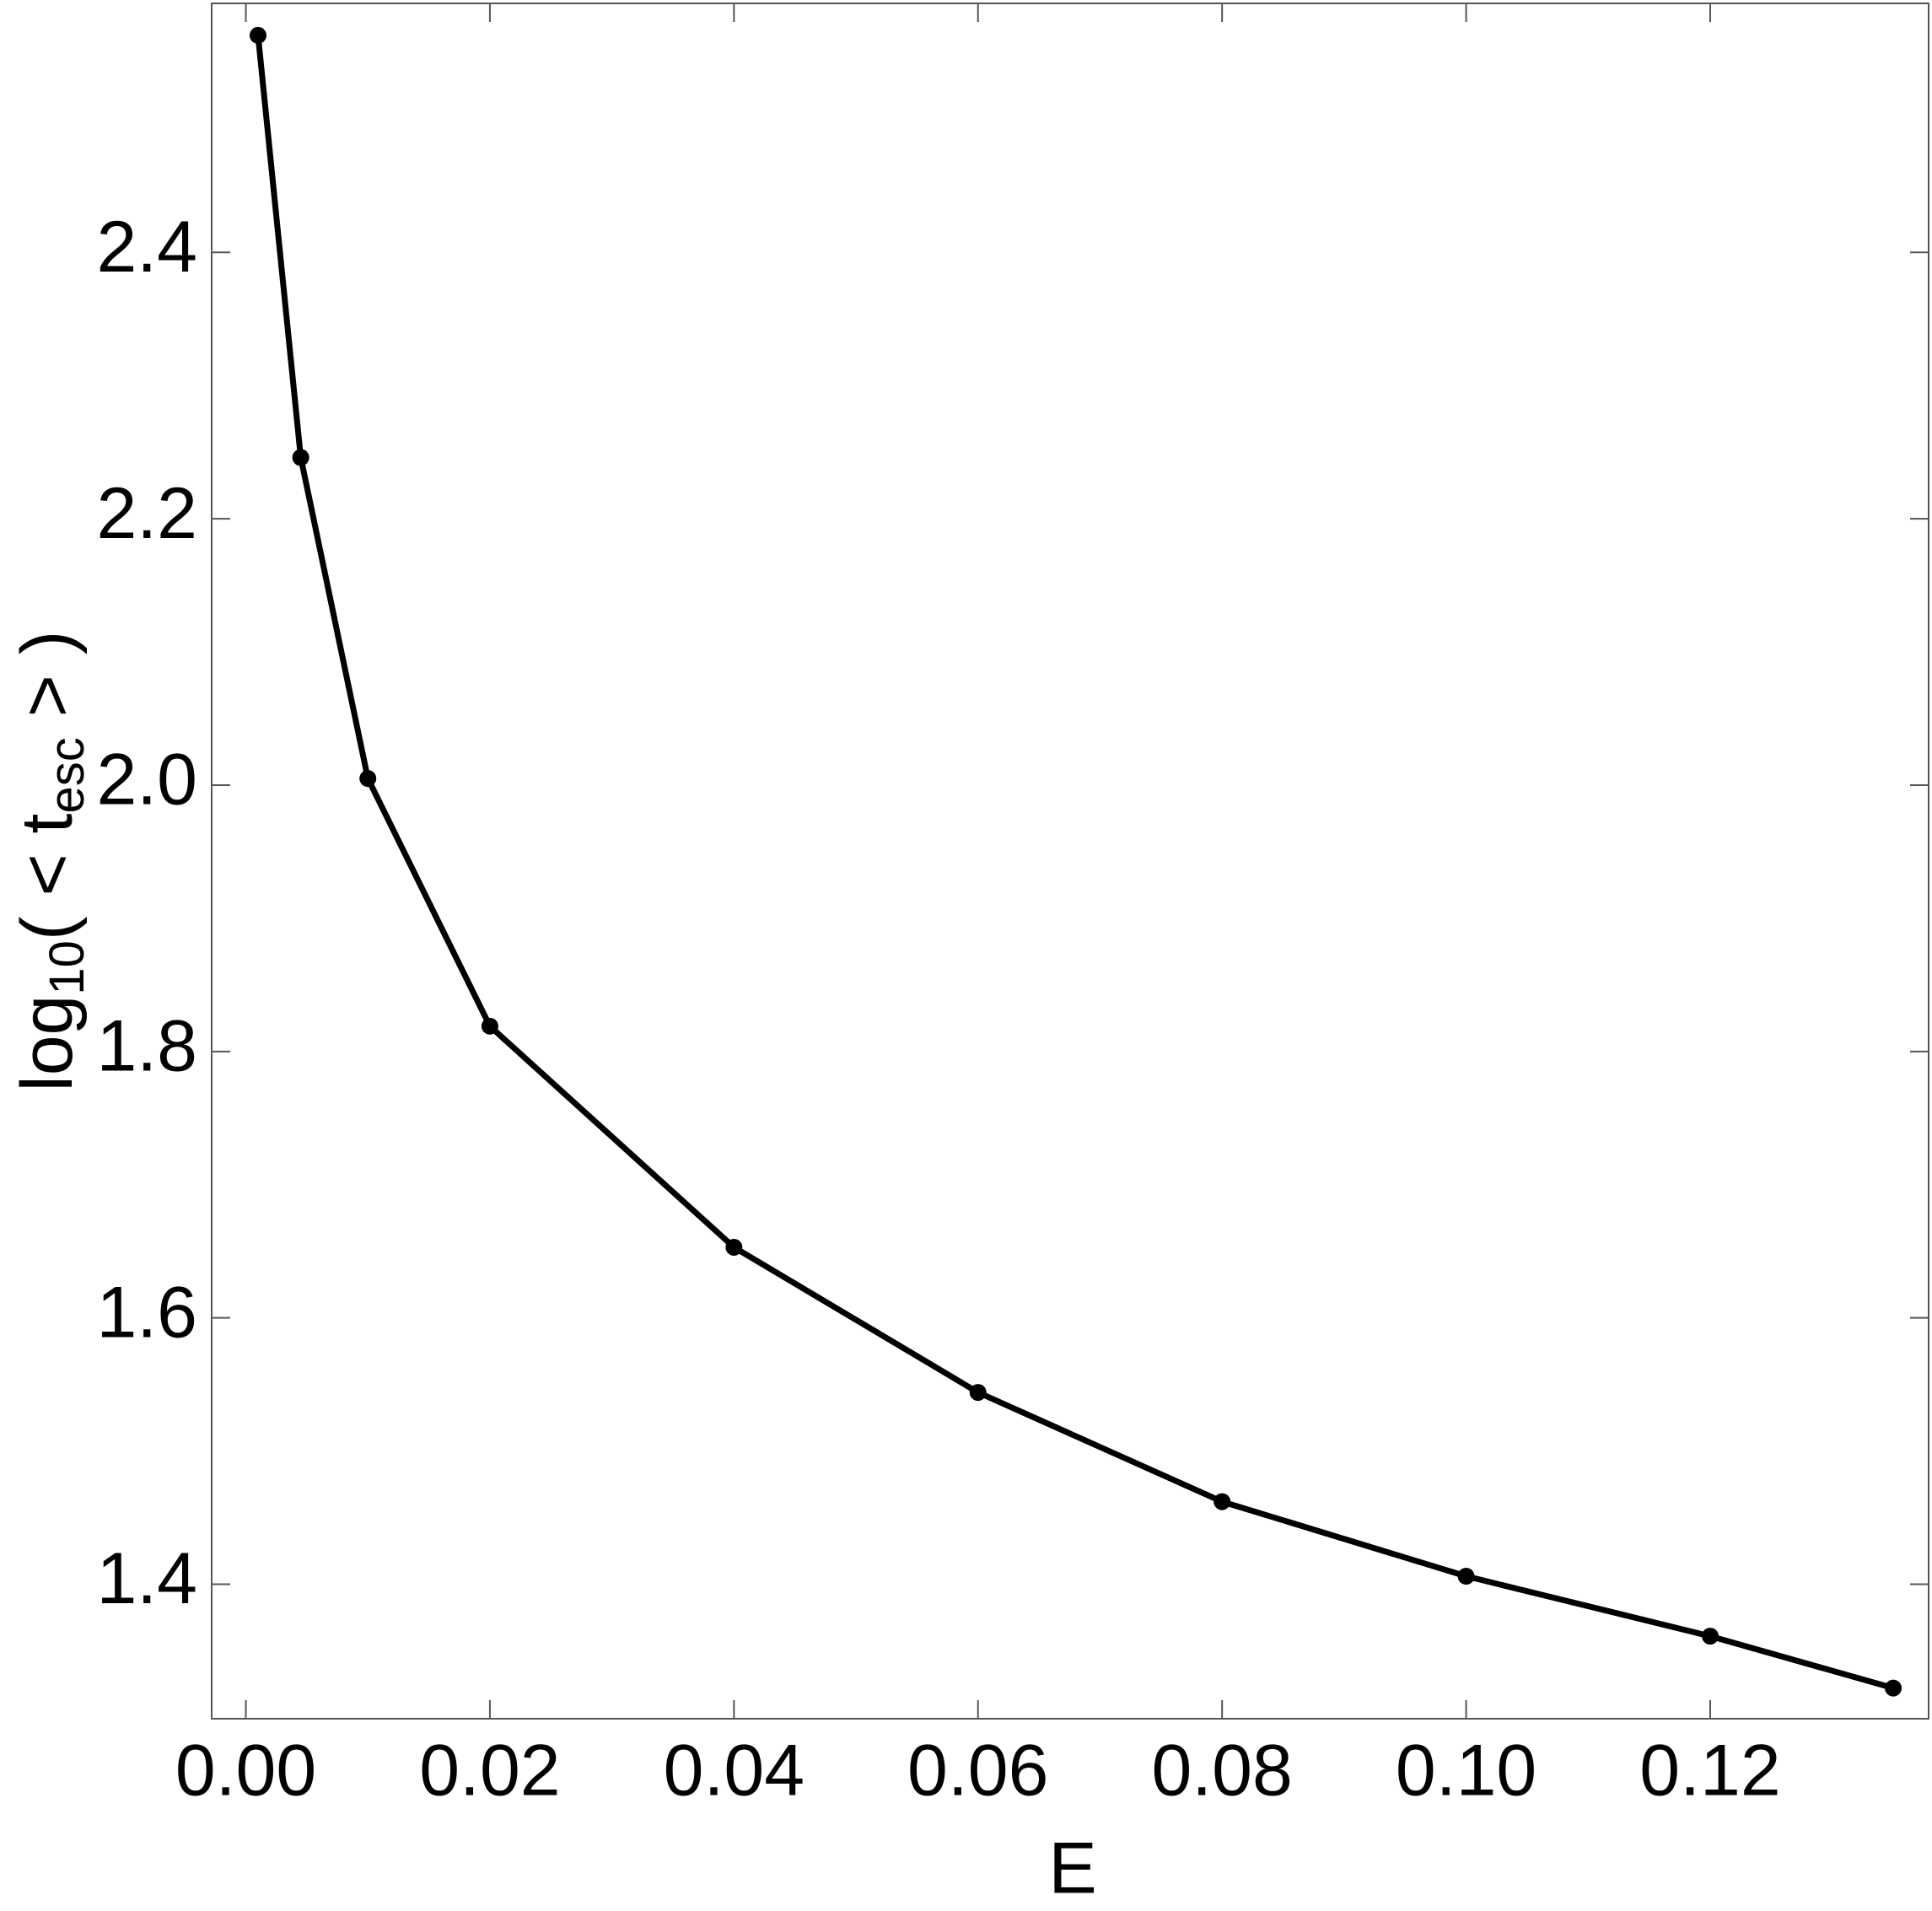  I want to click on x-tick-label: 0.08, so click(1222, 1771).